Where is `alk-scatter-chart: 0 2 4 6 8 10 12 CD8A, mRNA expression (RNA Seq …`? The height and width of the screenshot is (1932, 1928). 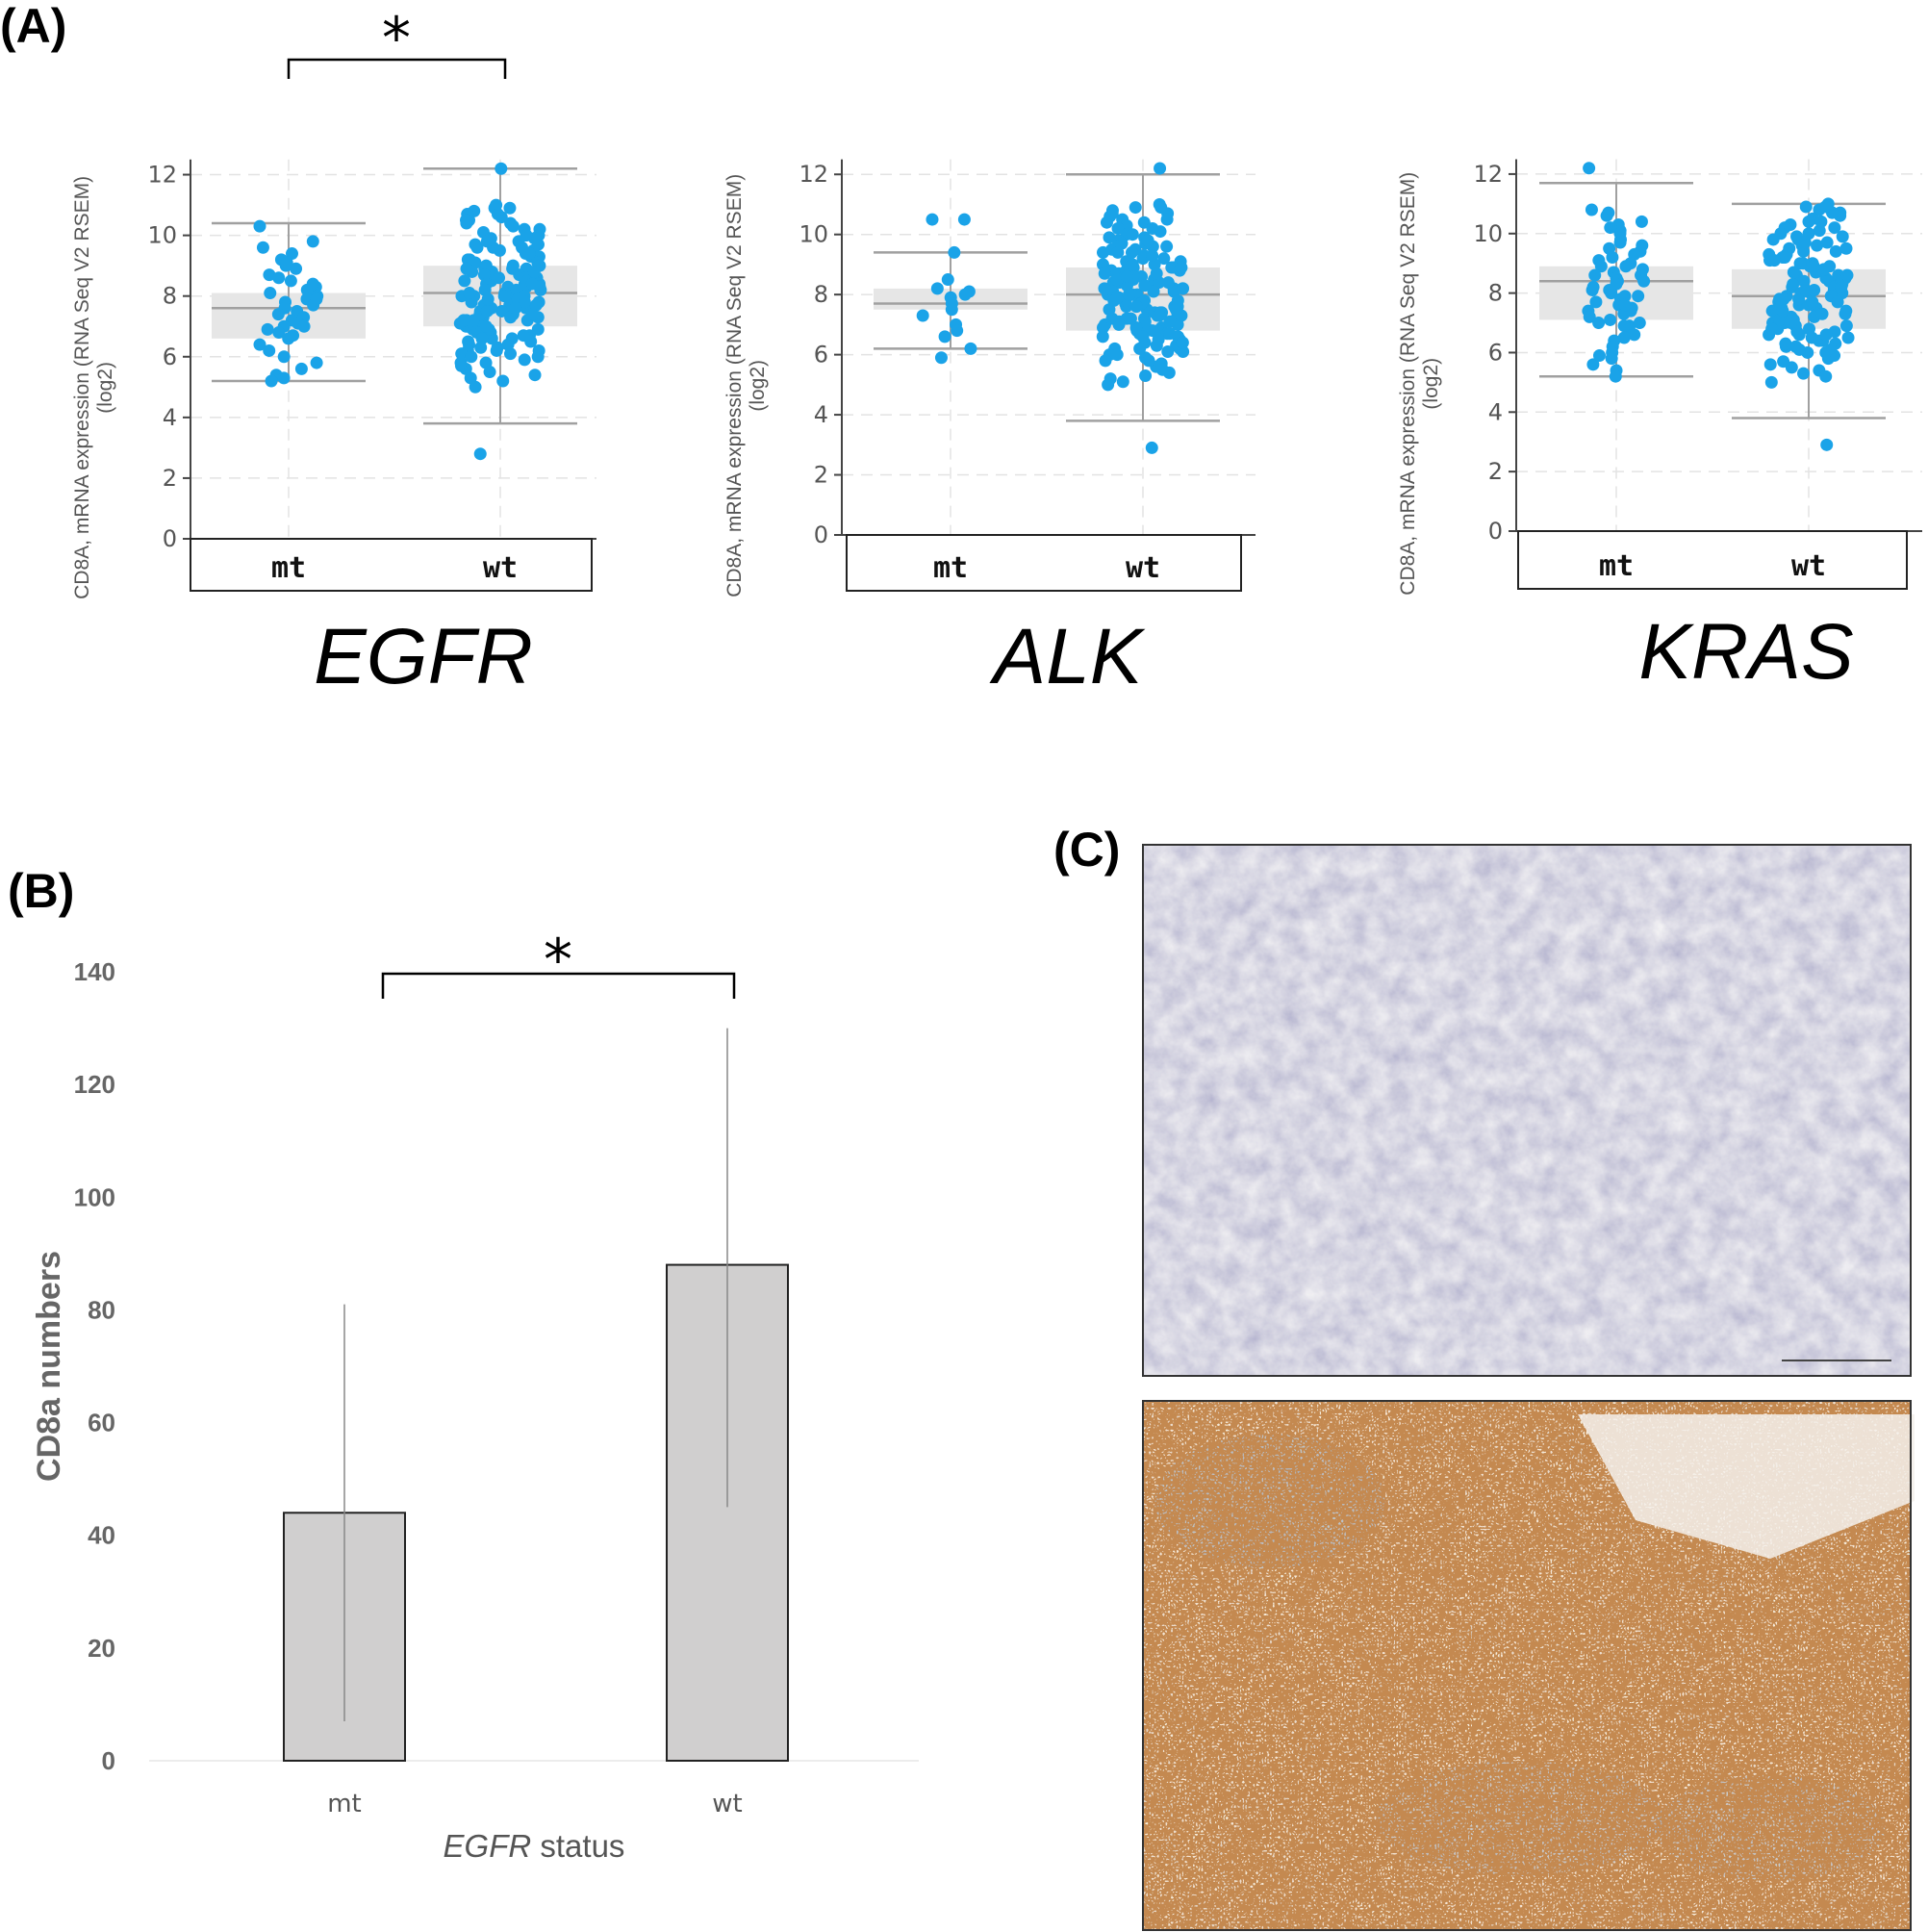 alk-scatter-chart: 0 2 4 6 8 10 12 CD8A, mRNA expression (RNA Seq … is located at coordinates (990, 429).